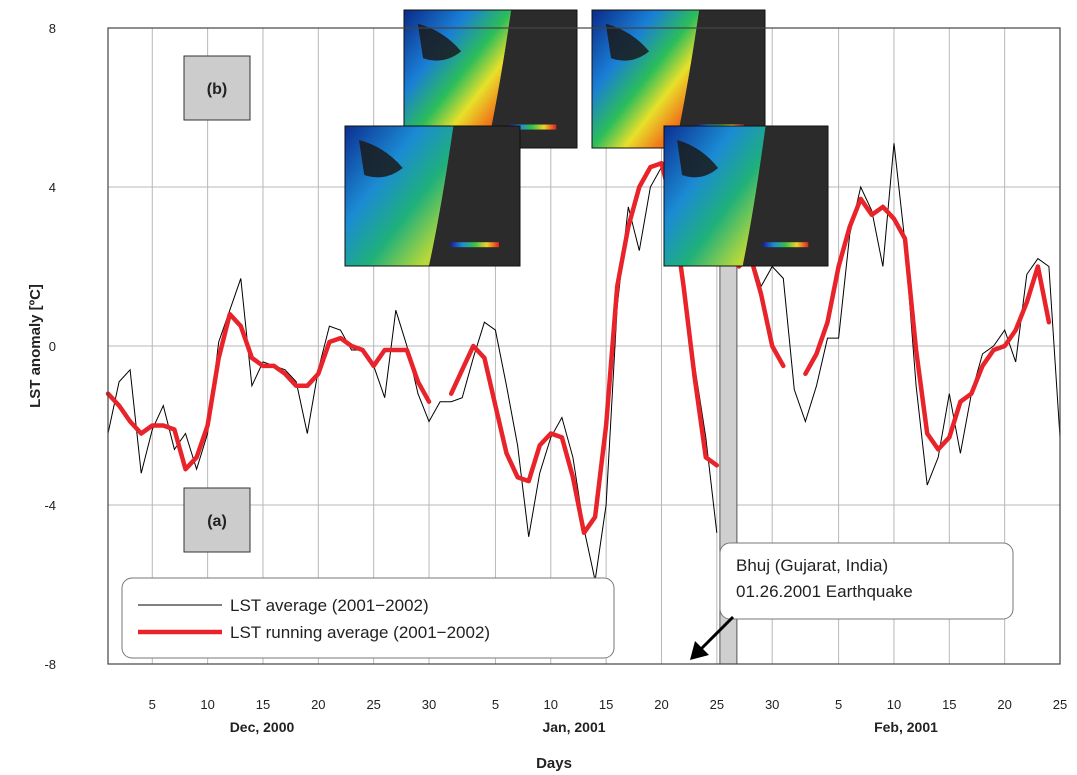  I want to click on panel-label-text: (a), so click(217, 521).